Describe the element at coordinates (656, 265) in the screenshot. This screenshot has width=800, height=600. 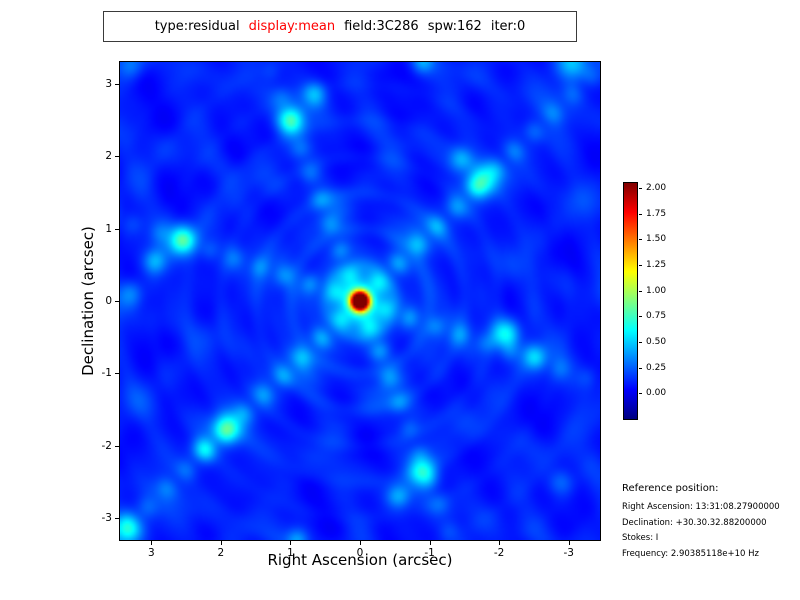
I see `colorbar-tick-label: 1.25` at that location.